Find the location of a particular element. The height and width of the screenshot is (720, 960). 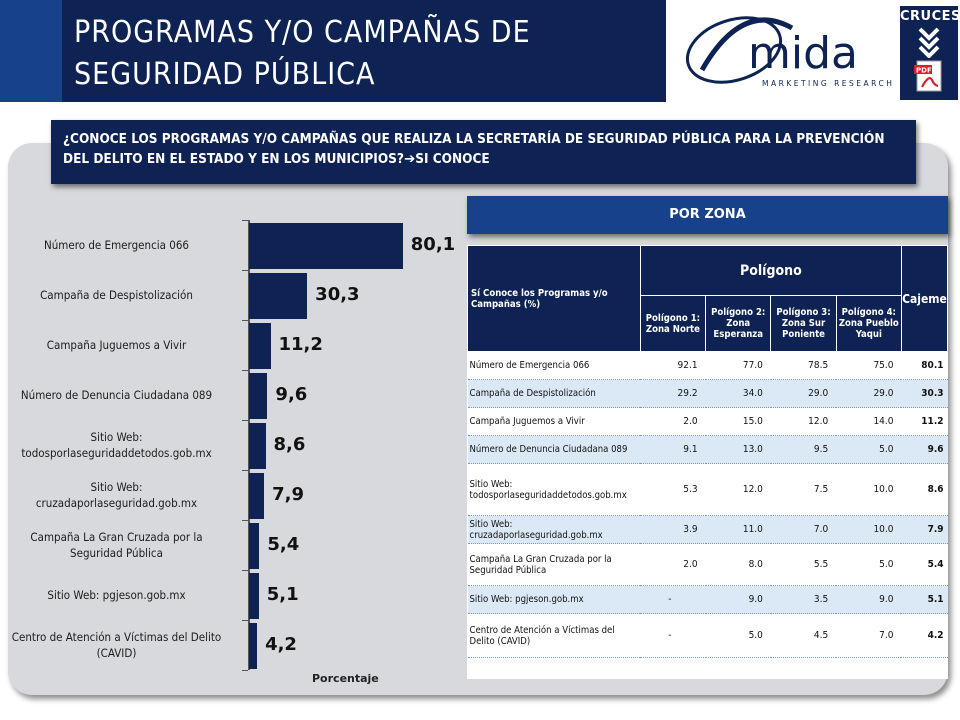

chart-category-label: Número de Emergencia 066 is located at coordinates (117, 245).